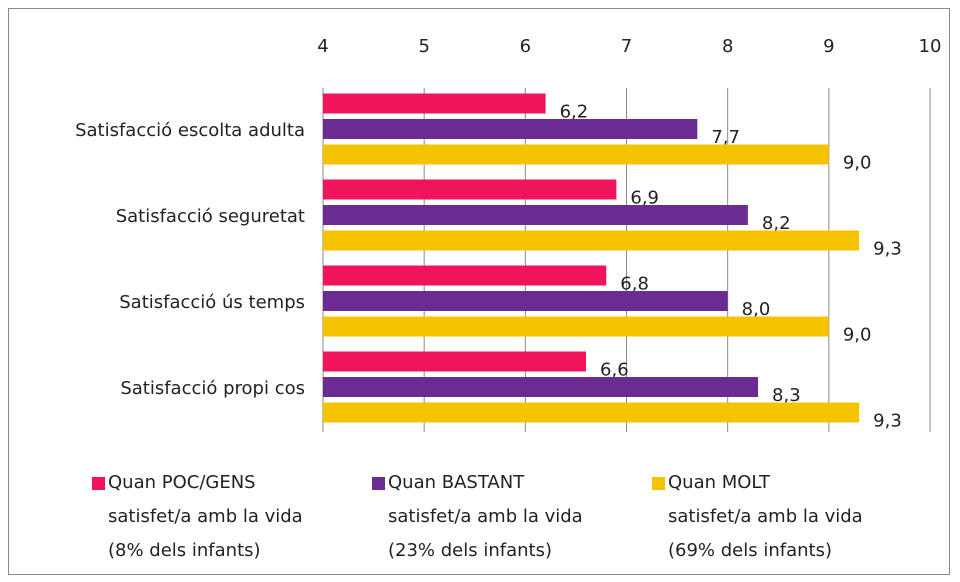  Describe the element at coordinates (828, 46) in the screenshot. I see `x-tick-label: 9` at that location.